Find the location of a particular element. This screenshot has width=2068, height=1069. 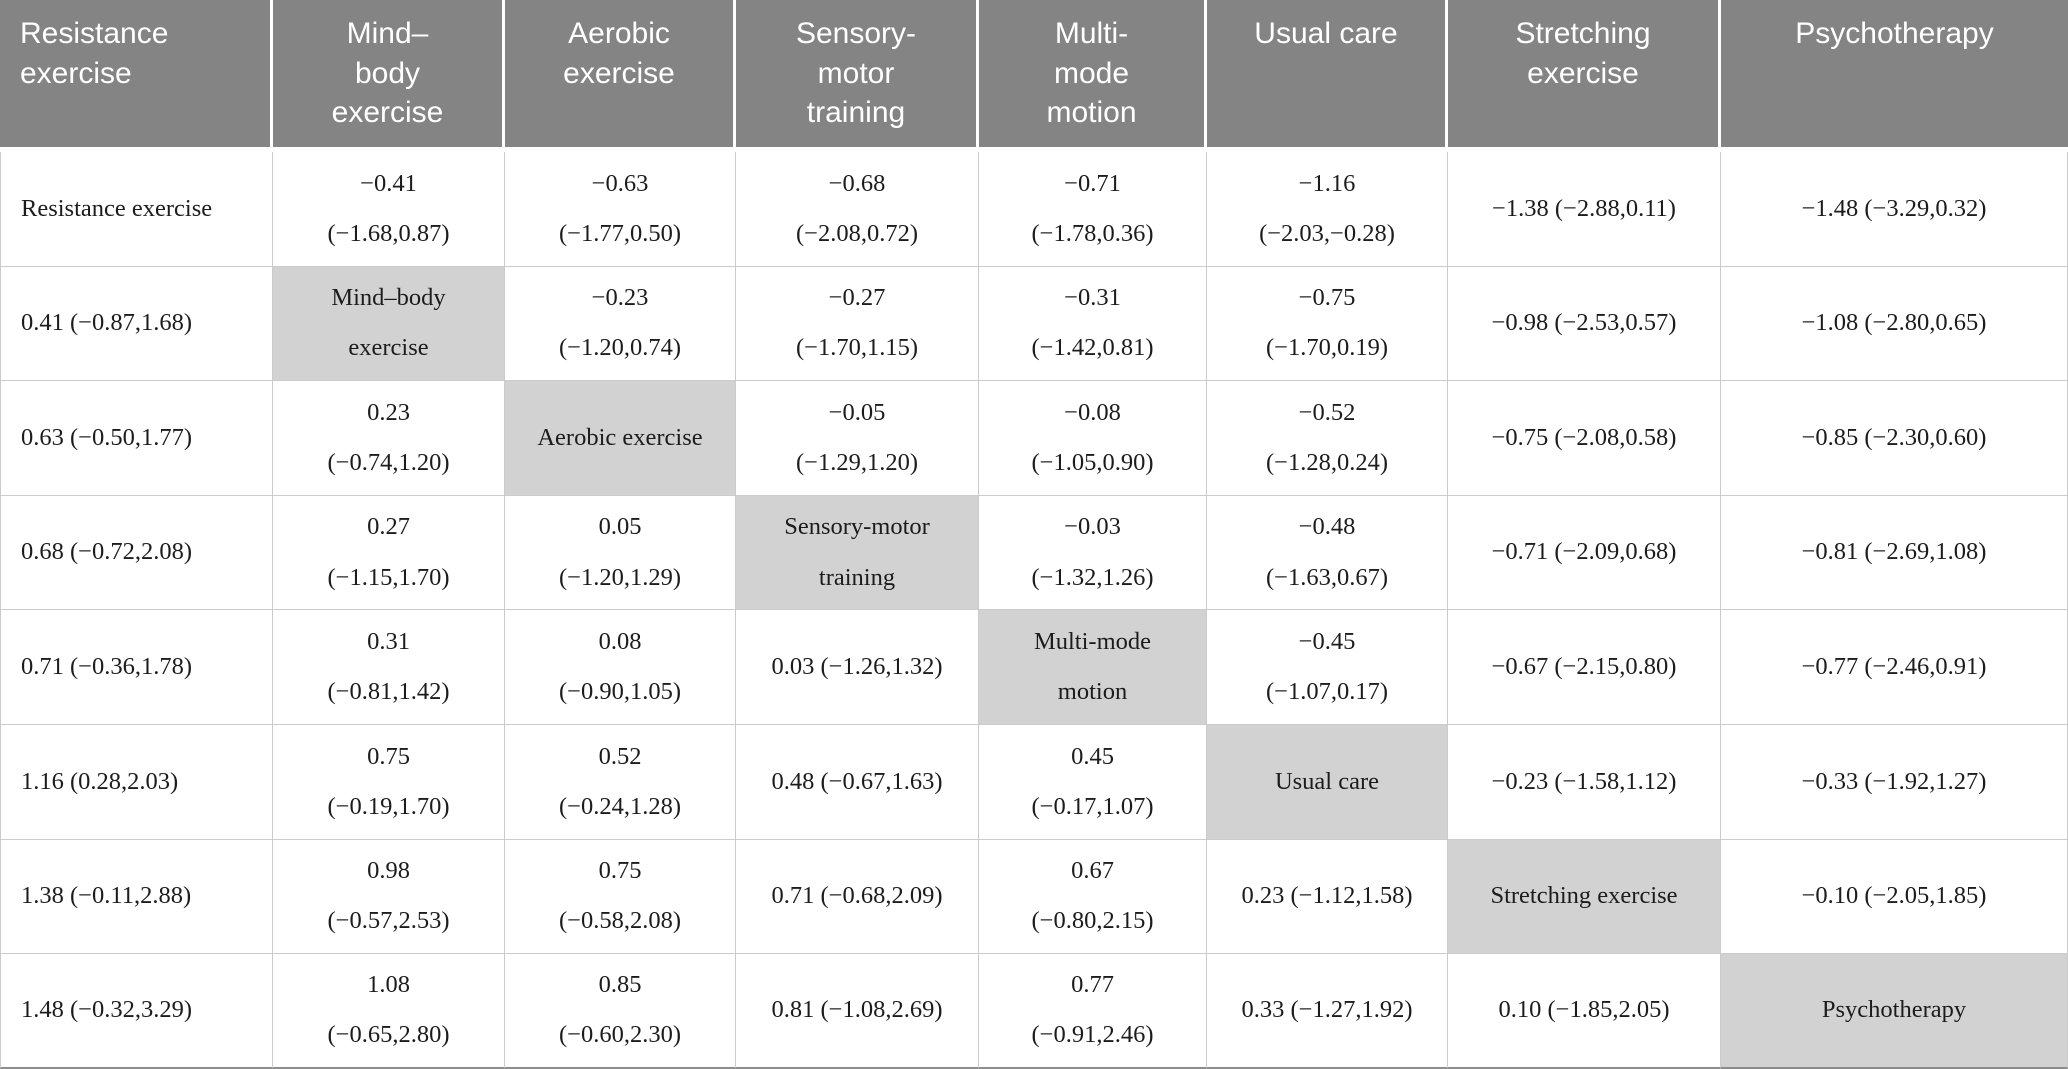

effect-estimate-cell: −0.63 (−1.77,0.50) is located at coordinates (620, 209).